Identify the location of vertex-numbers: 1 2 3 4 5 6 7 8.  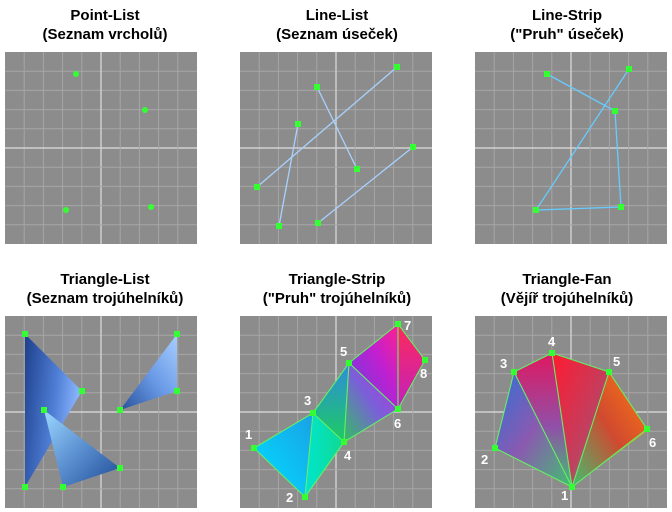
(336, 411).